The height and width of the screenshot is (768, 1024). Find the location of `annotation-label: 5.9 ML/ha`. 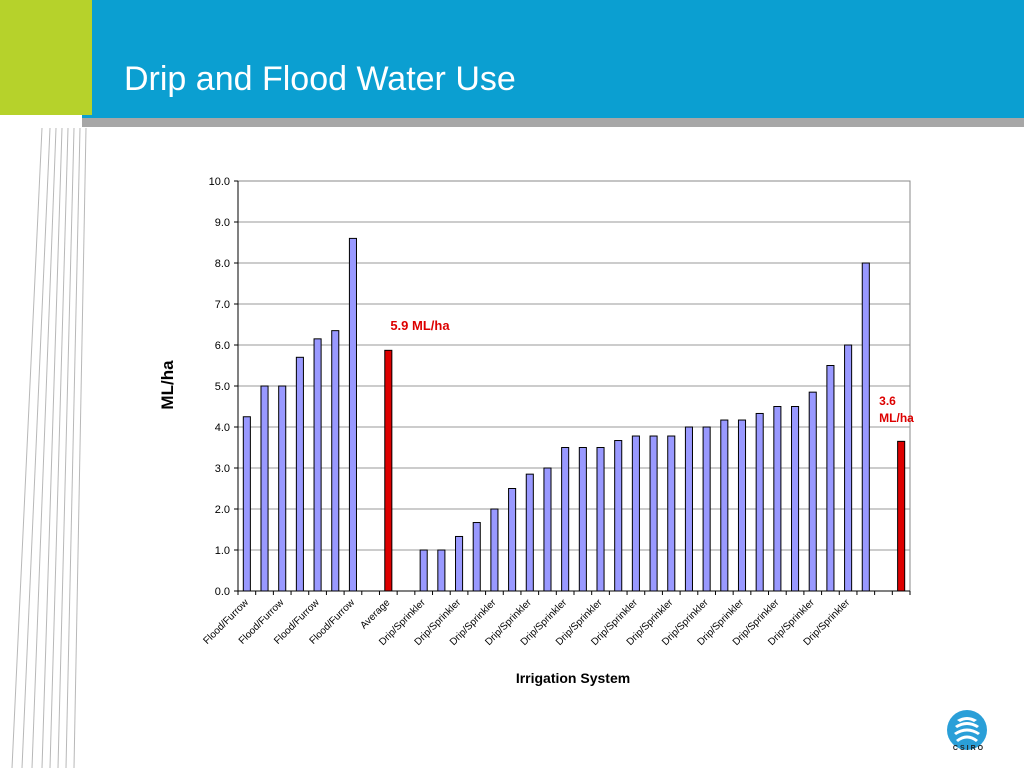

annotation-label: 5.9 ML/ha is located at coordinates (420, 325).